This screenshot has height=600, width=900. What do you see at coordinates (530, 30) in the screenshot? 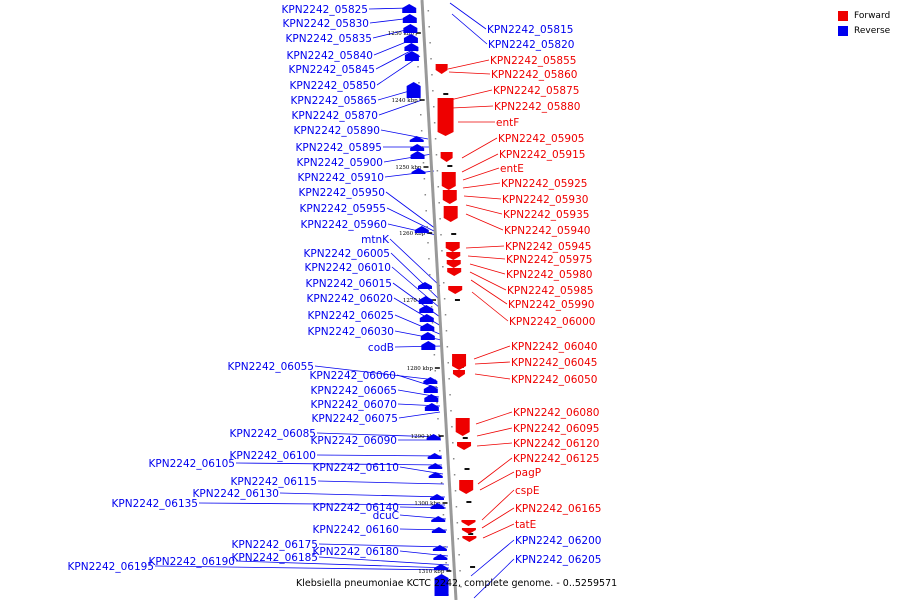
I see `forward-gene-label: KPN2242_05815` at bounding box center [530, 30].